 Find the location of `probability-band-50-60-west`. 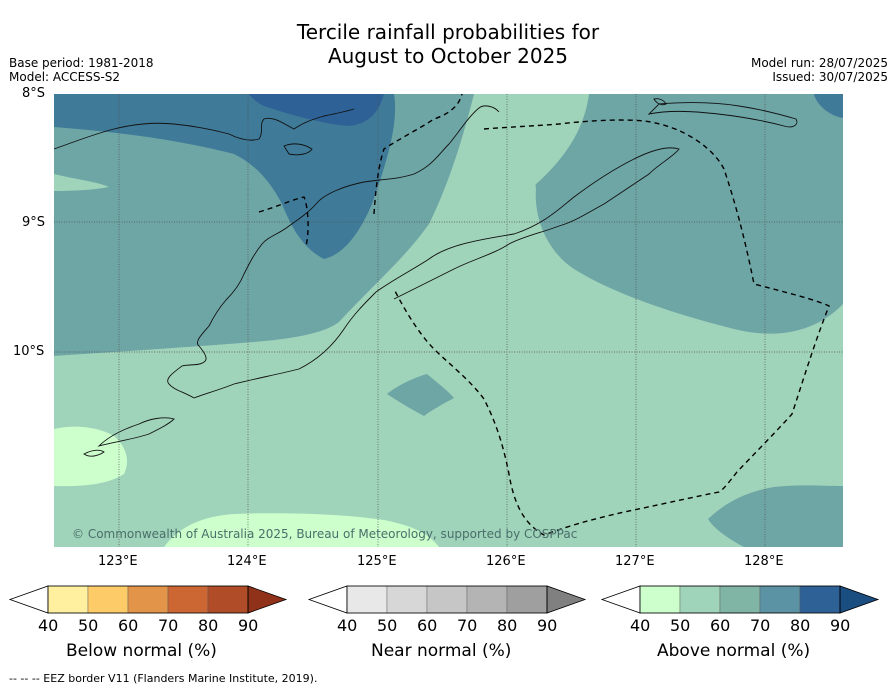

probability-band-50-60-west is located at coordinates (81, 182).